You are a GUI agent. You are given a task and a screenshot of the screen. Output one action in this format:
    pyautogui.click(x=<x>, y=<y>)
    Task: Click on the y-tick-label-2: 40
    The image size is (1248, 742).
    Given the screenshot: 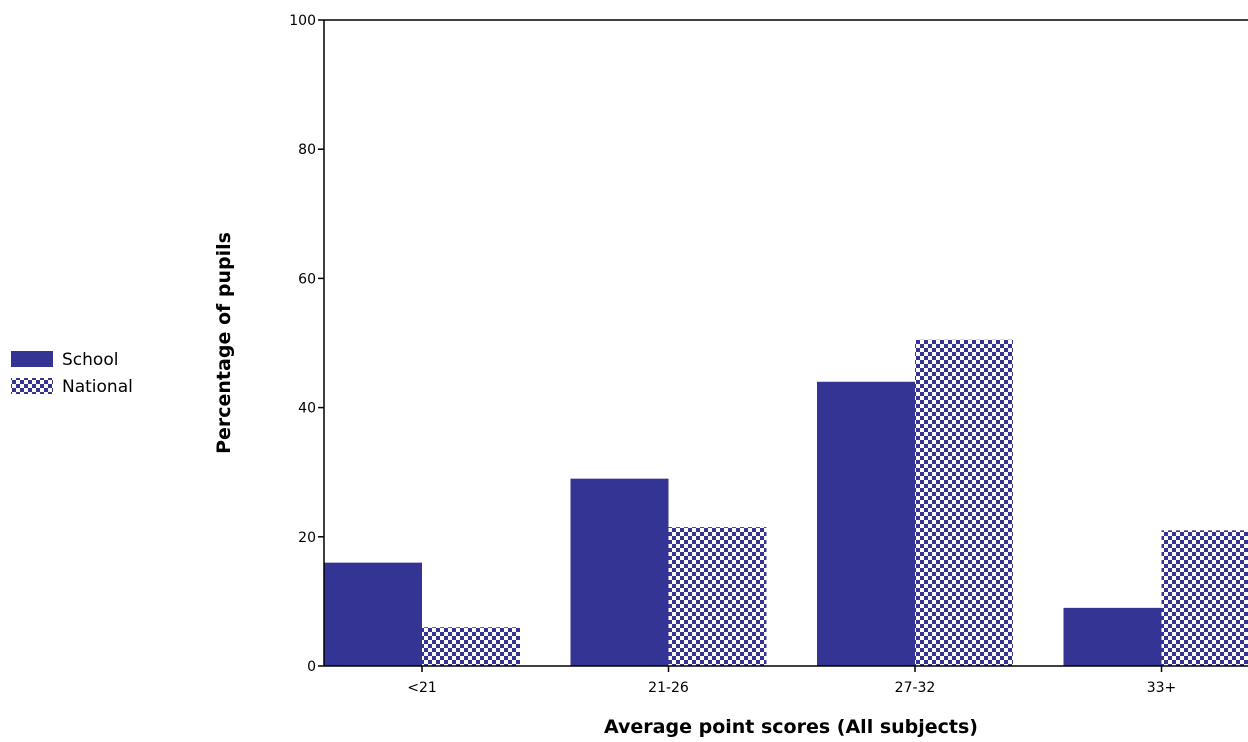 What is the action you would take?
    pyautogui.click(x=307, y=409)
    